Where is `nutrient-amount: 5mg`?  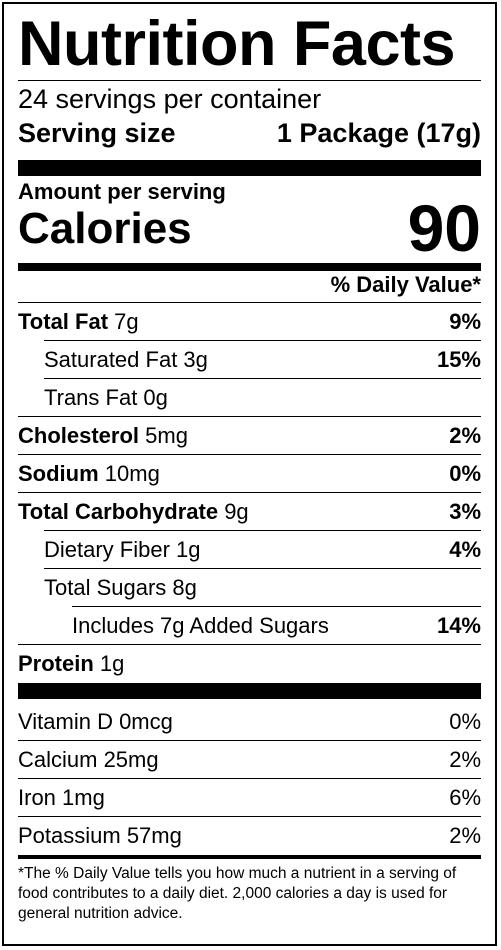
nutrient-amount: 5mg is located at coordinates (166, 435).